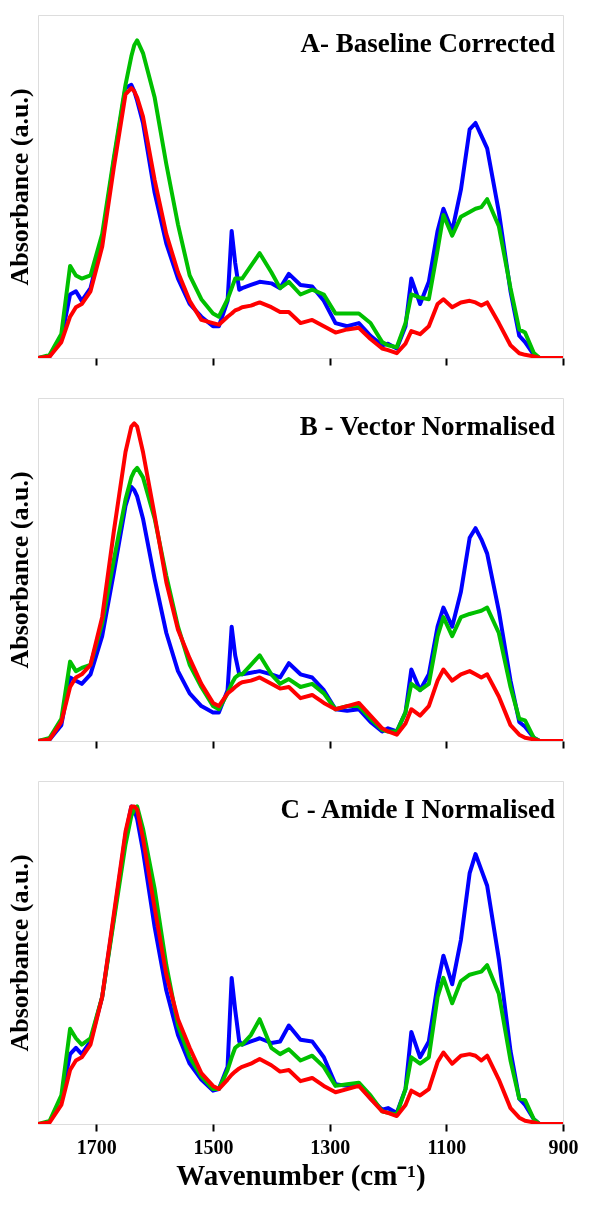 The height and width of the screenshot is (1207, 599). What do you see at coordinates (447, 1146) in the screenshot?
I see `x-tick-label: 1100` at bounding box center [447, 1146].